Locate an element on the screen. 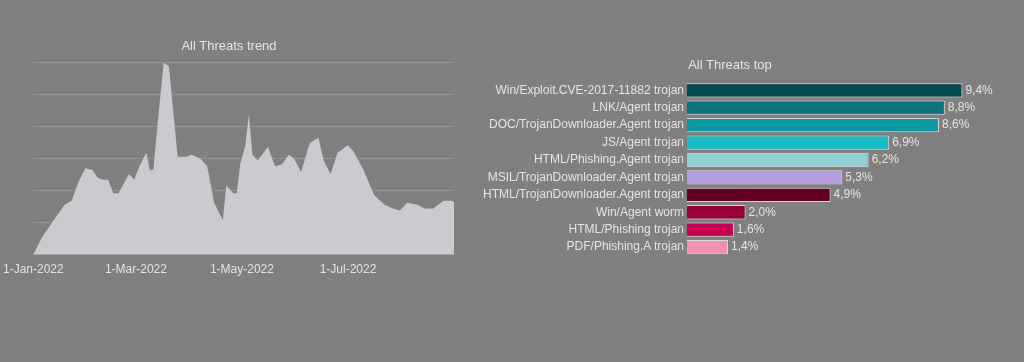 Image resolution: width=1024 pixels, height=362 pixels. y-tick-label: HTML/Phishing trojan is located at coordinates (626, 228).